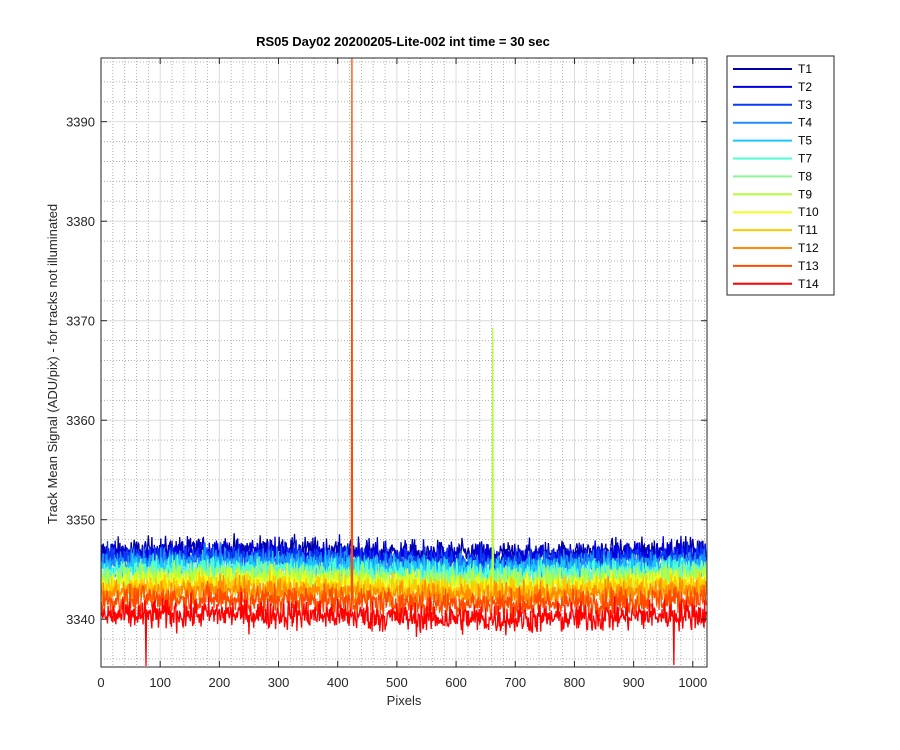 Image resolution: width=900 pixels, height=750 pixels. I want to click on x-tick-label: 700, so click(515, 682).